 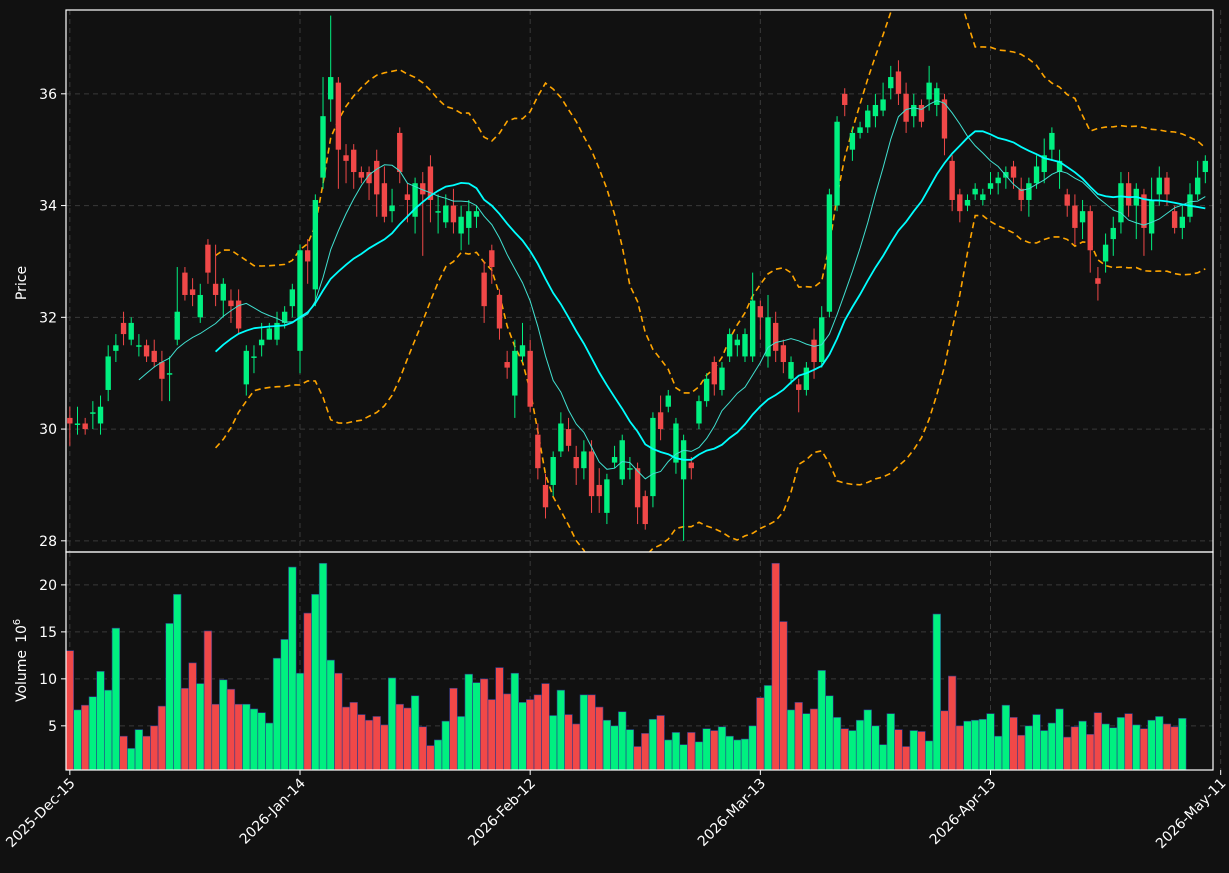 What do you see at coordinates (48, 430) in the screenshot?
I see `price-tick-label: 30` at bounding box center [48, 430].